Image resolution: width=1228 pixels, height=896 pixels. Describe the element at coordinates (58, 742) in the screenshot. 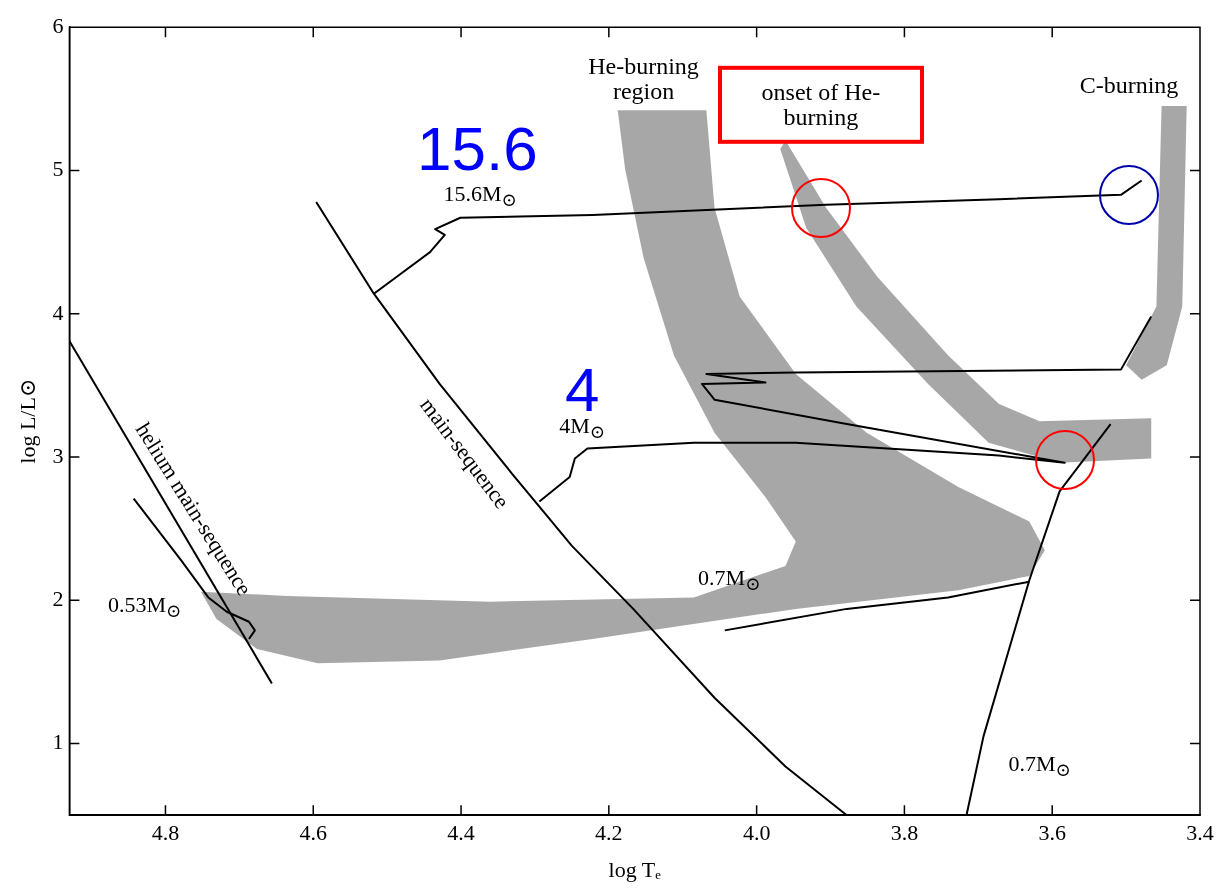

I see `y-tick-label: 1` at that location.